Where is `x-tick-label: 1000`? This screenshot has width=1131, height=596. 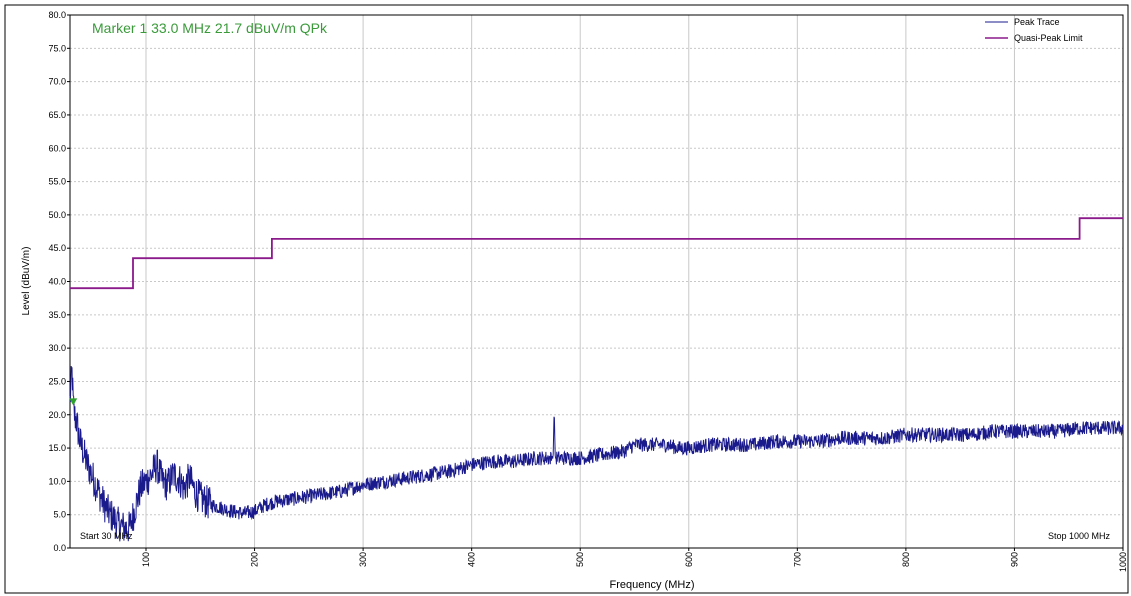
x-tick-label: 1000 is located at coordinates (1123, 562).